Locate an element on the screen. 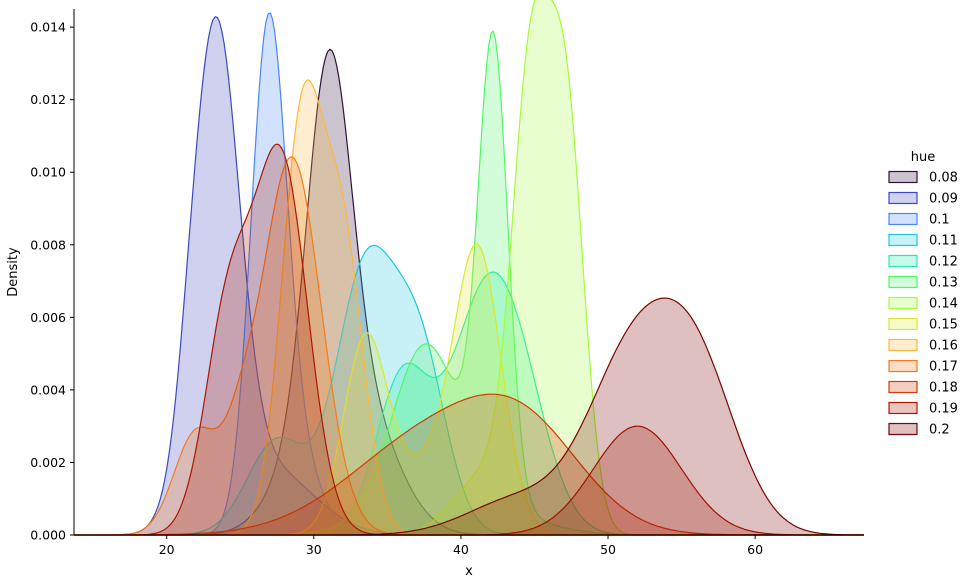 Image resolution: width=969 pixels, height=581 pixels. y-tick-label: 0.010 is located at coordinates (48, 172).